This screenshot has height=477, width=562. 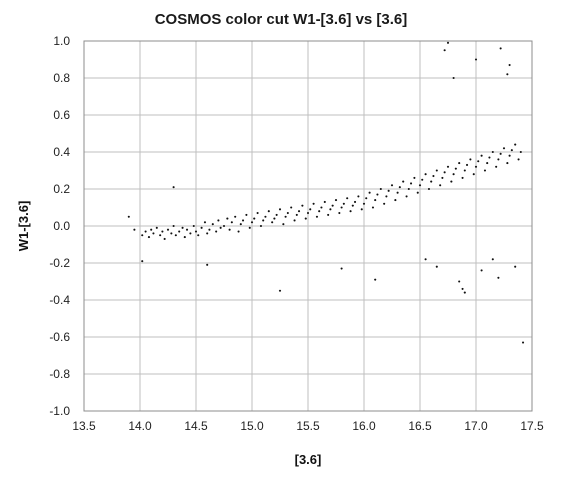 I want to click on y-tick-label: -0.6, so click(x=59, y=337).